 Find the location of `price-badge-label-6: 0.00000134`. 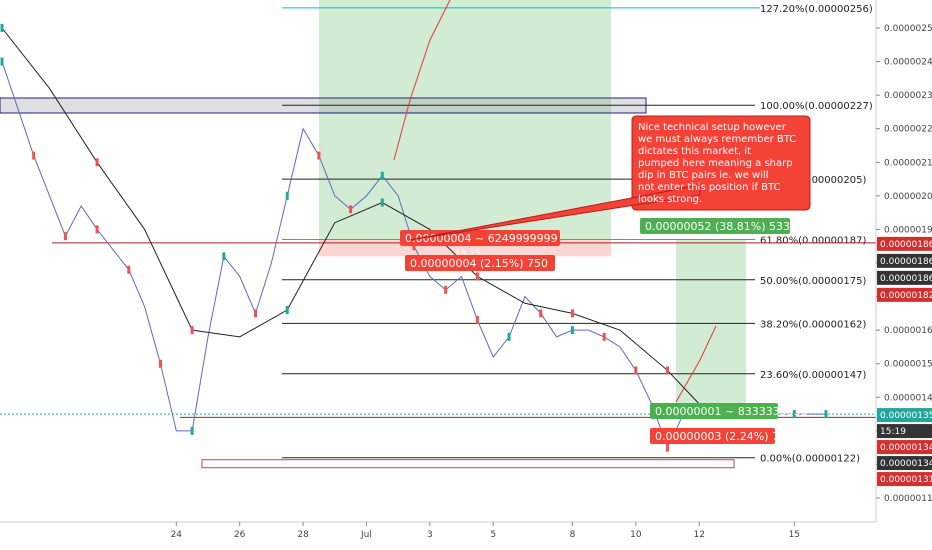

price-badge-label-6: 0.00000134 is located at coordinates (906, 448).